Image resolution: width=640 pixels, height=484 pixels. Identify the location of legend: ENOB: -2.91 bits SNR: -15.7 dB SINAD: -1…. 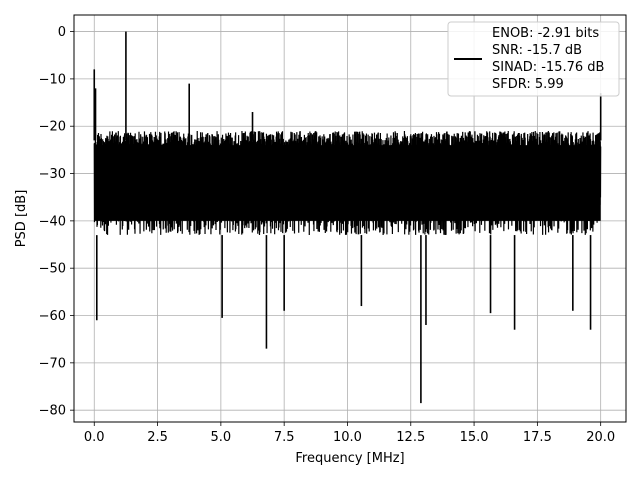
(533, 59).